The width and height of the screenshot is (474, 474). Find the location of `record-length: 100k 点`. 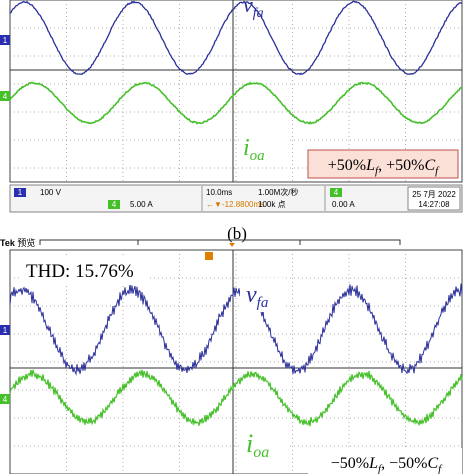

record-length: 100k 点 is located at coordinates (272, 204).